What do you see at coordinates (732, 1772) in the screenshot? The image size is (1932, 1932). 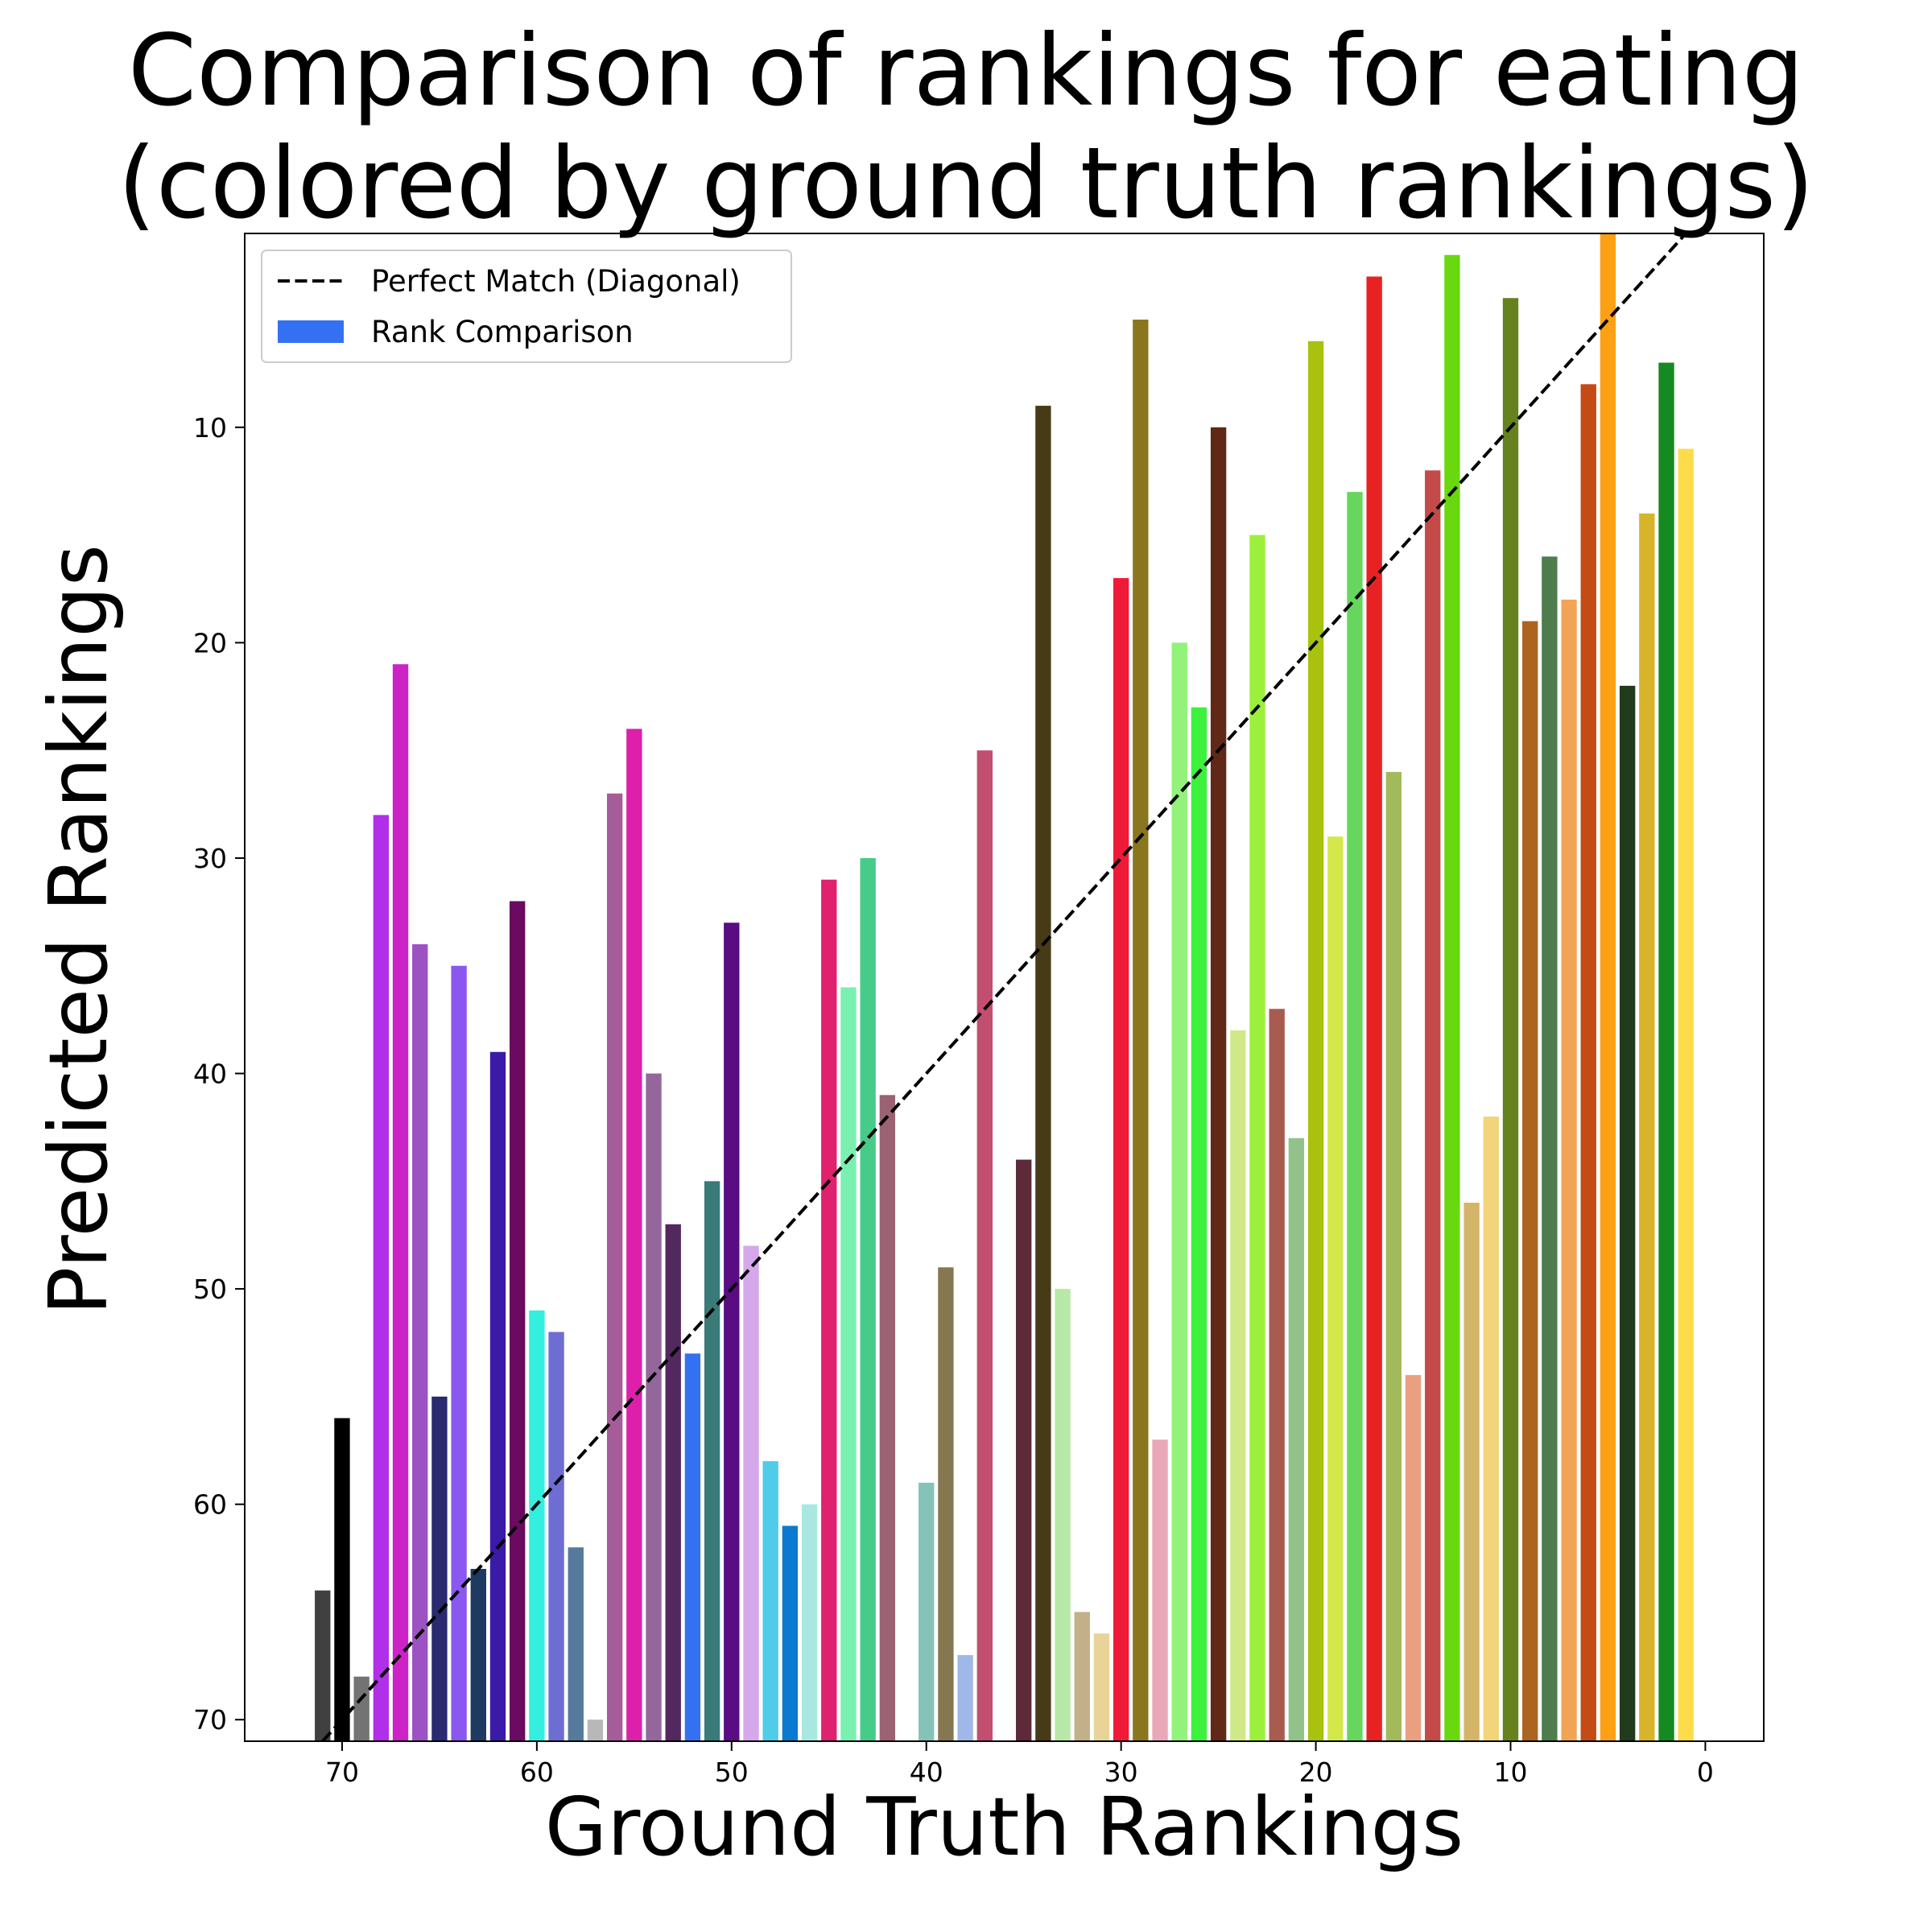 I see `x-tick-label: 50` at bounding box center [732, 1772].